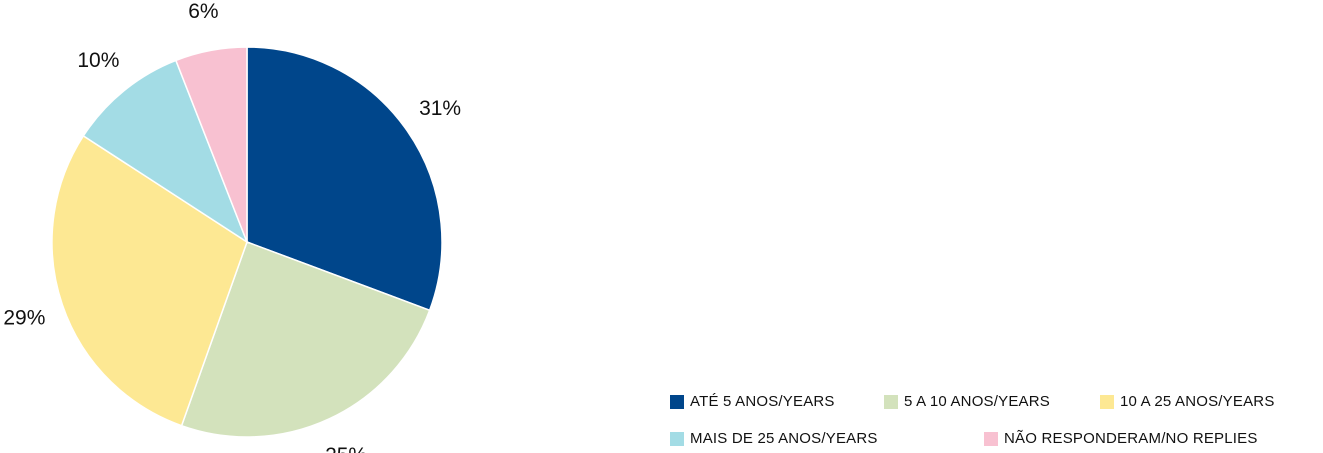 The width and height of the screenshot is (1323, 453). I want to click on legend-item-nao-responderam: NÃO RESPONDERAM/NO REPLIES, so click(1121, 438).